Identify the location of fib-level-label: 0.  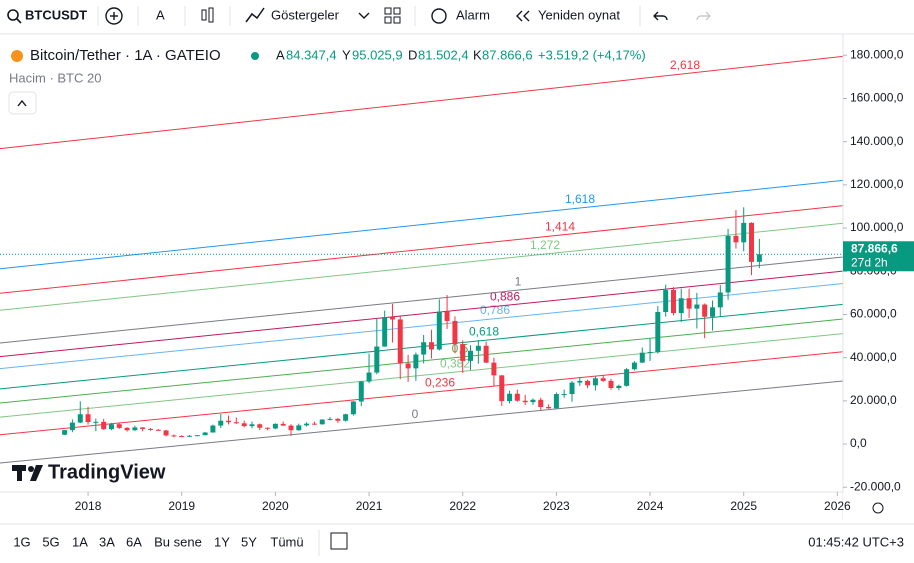
(415, 414).